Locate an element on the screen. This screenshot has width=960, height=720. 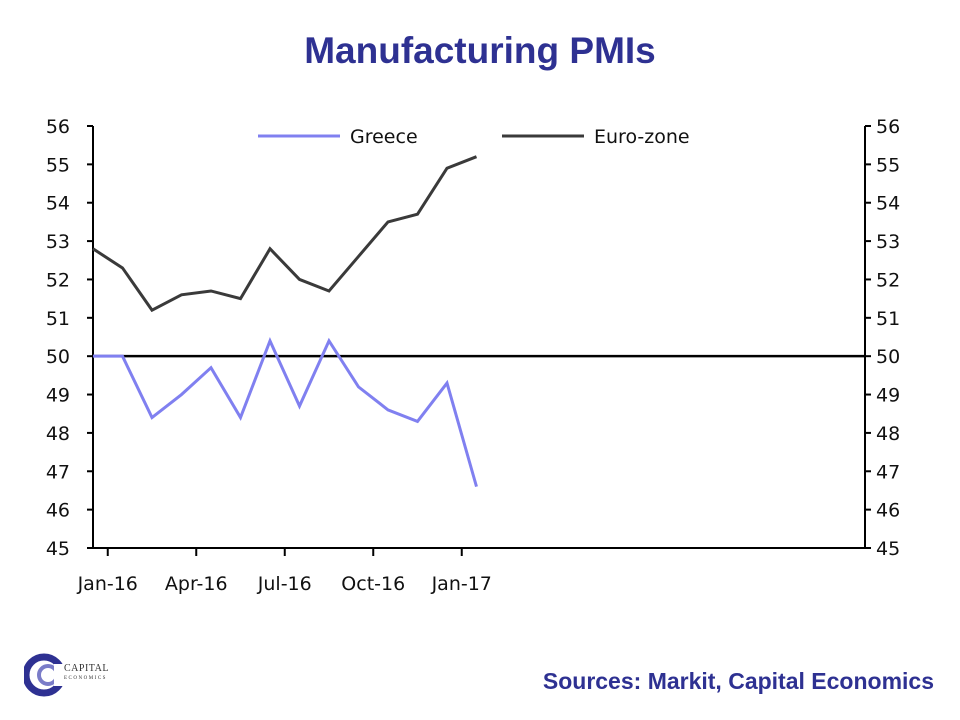
legend-label: Greece is located at coordinates (384, 137).